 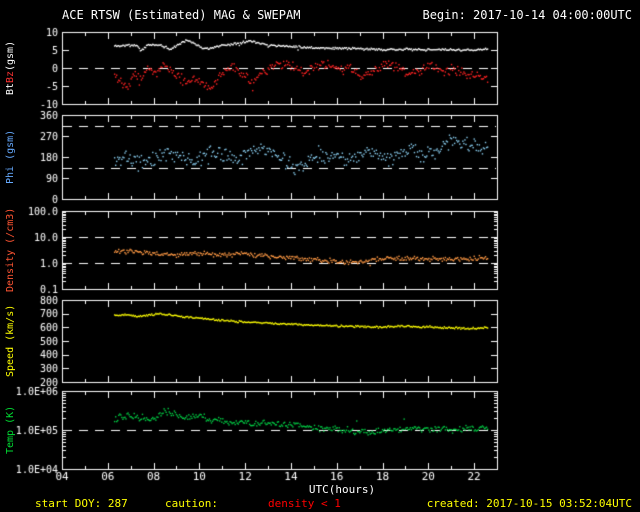 I want to click on caution-label: caution:, so click(x=191, y=503).